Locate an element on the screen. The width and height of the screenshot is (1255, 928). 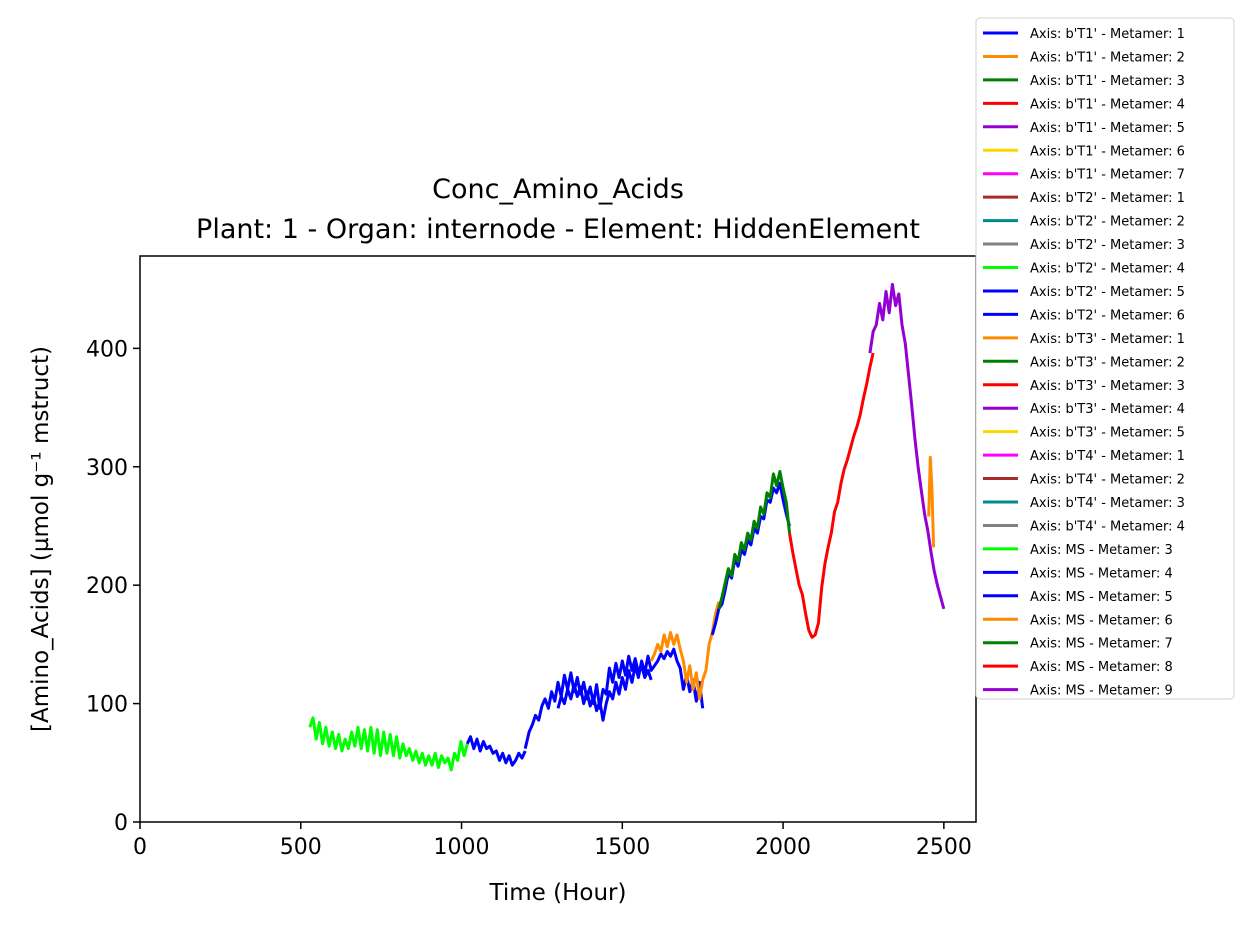
legend-entry: Axis: b'T2' - Metamer: 4 is located at coordinates (1084, 269).